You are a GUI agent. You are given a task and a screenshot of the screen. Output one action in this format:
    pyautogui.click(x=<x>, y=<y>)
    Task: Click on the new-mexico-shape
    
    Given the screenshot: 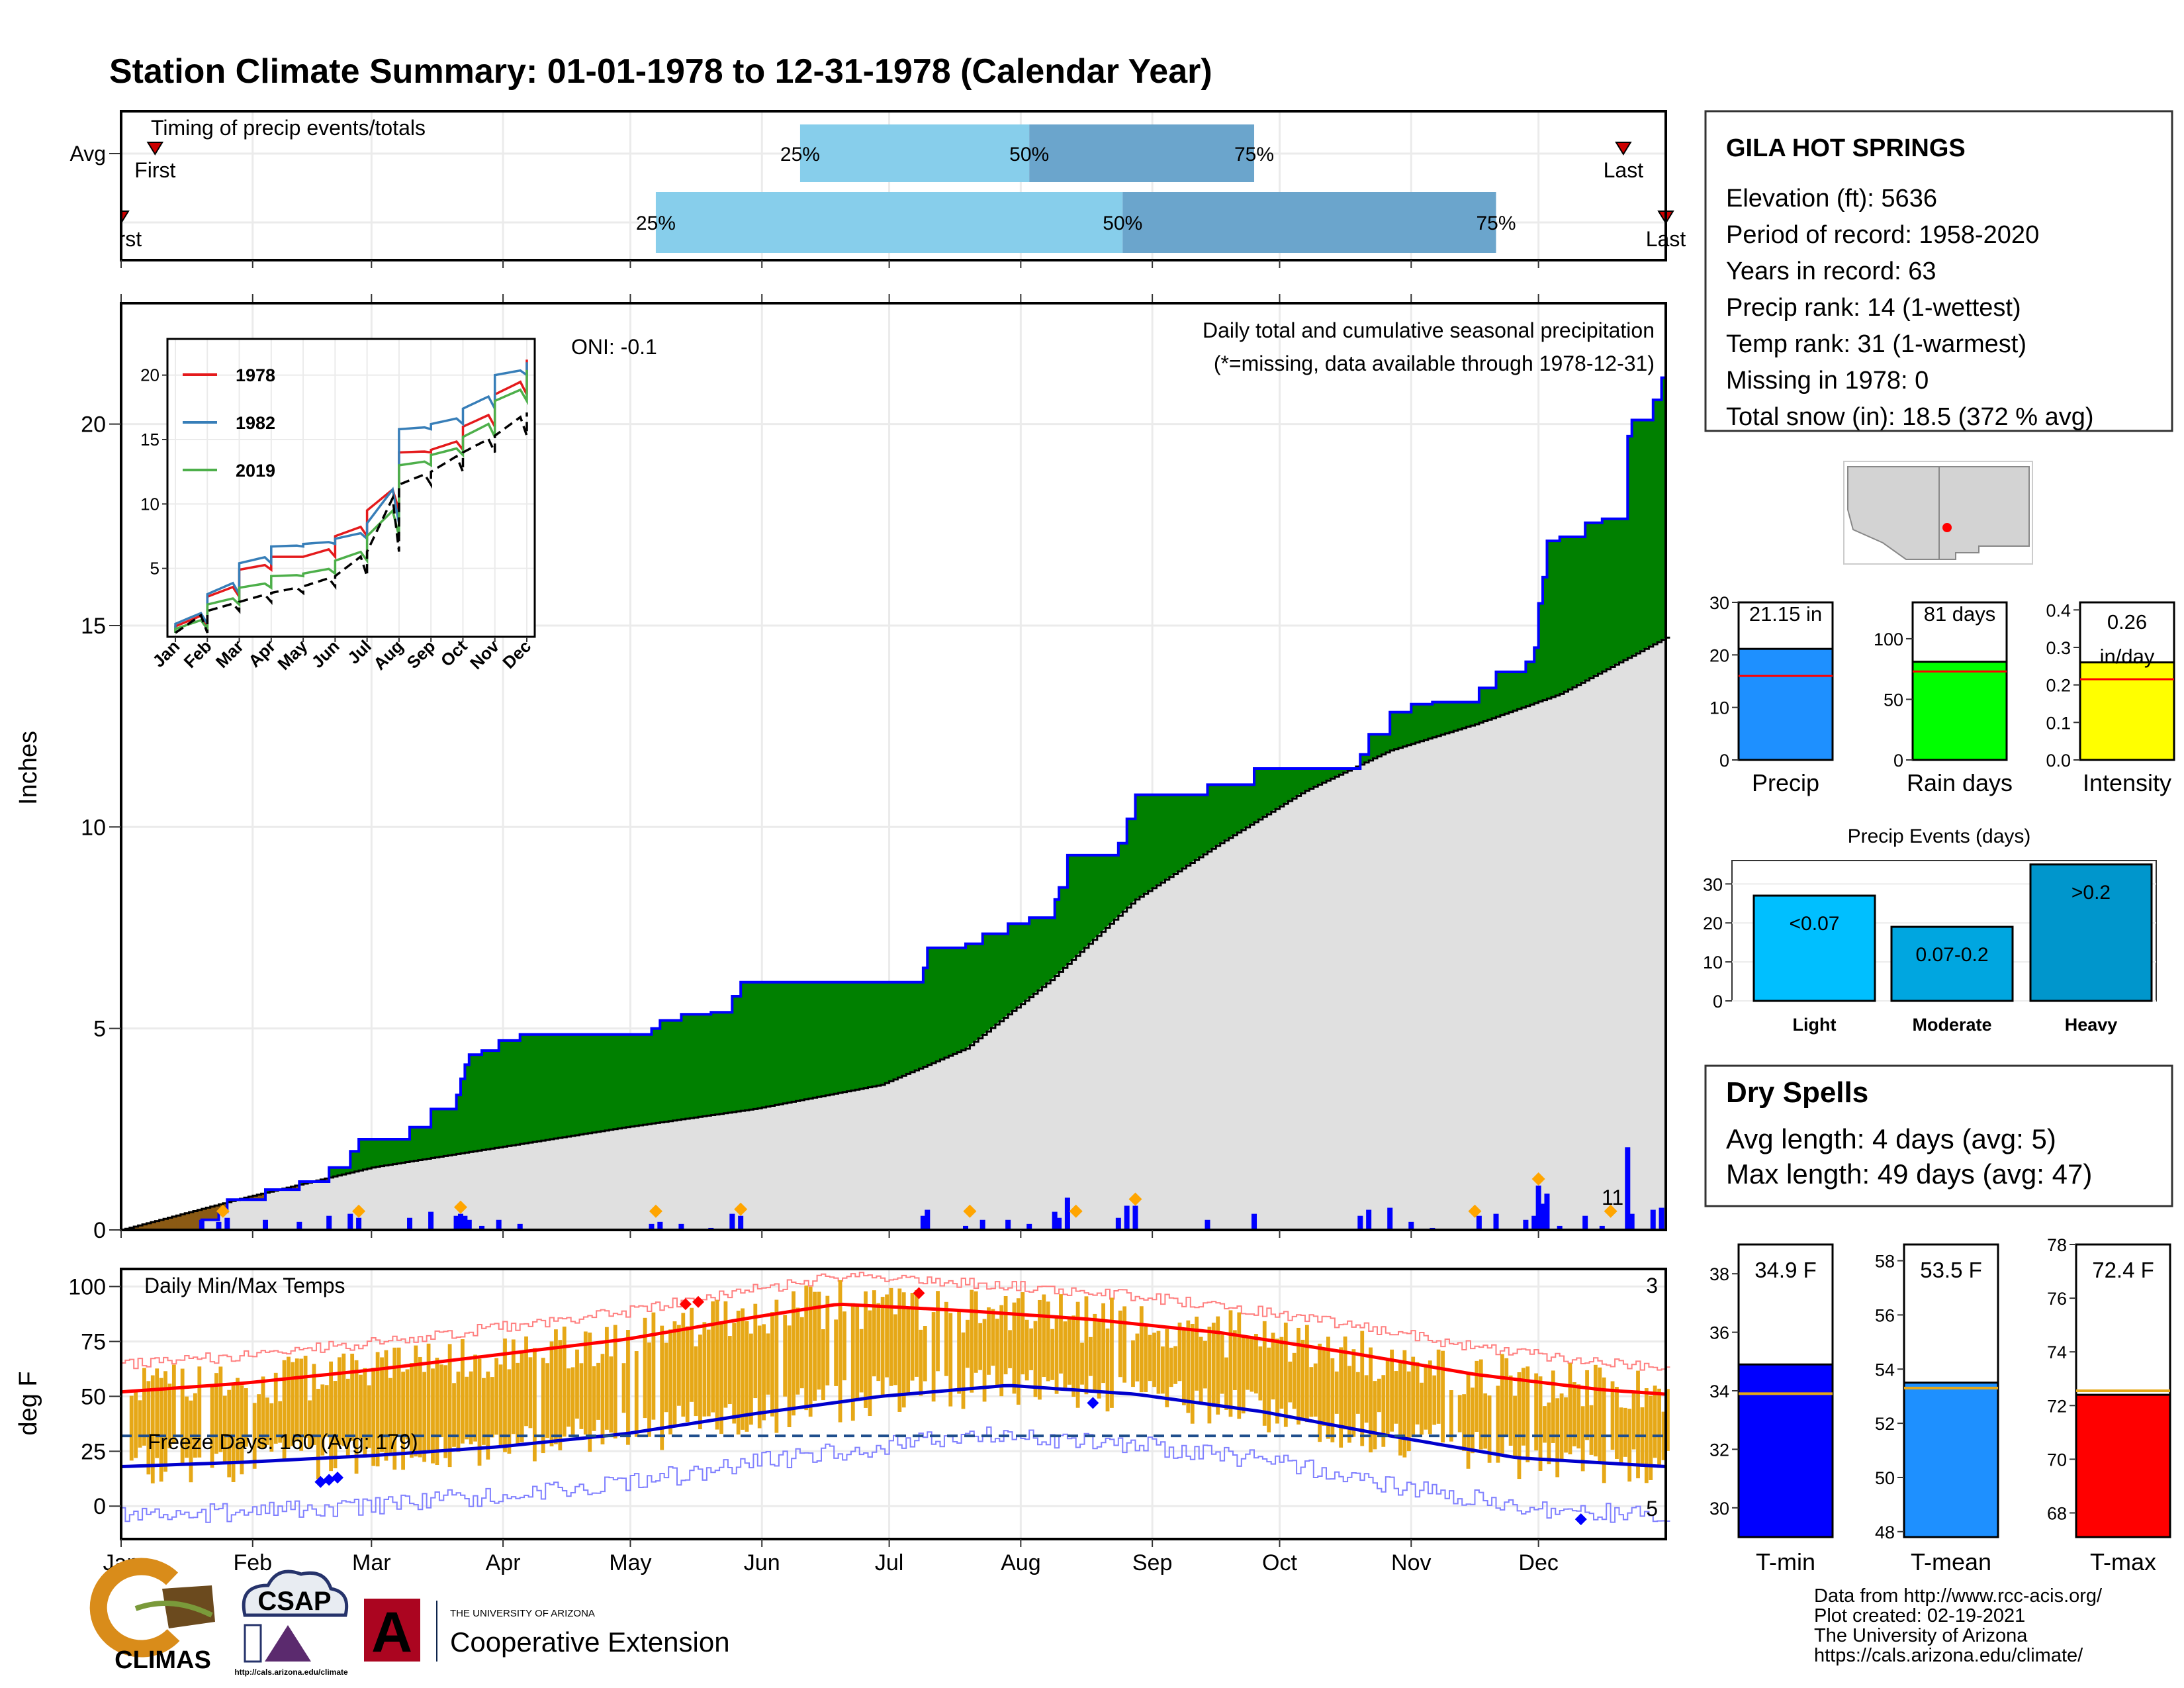 What is the action you would take?
    pyautogui.click(x=1984, y=513)
    